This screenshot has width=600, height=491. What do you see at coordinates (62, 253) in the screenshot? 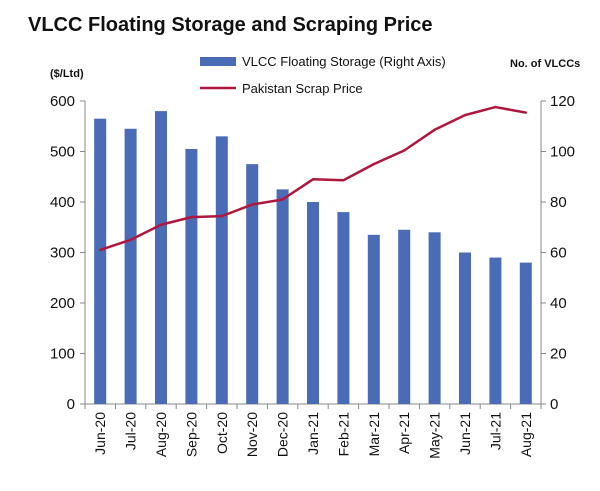
I see `left-tick-label: 300` at bounding box center [62, 253].